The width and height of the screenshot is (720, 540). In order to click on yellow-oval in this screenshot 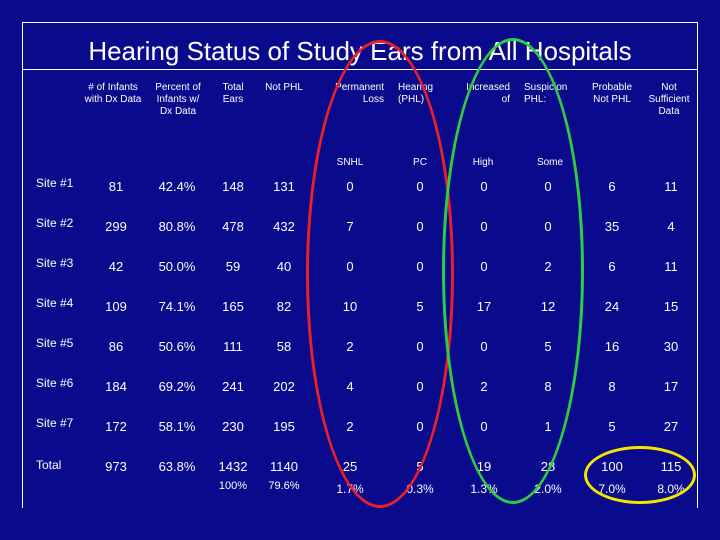, I will do `click(640, 475)`.